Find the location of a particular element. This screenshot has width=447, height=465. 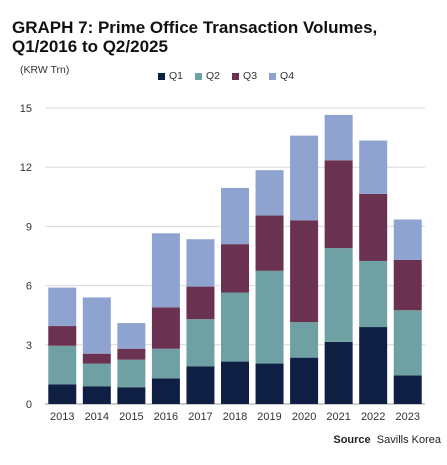

x-tick-label-2014: 2014 is located at coordinates (97, 417).